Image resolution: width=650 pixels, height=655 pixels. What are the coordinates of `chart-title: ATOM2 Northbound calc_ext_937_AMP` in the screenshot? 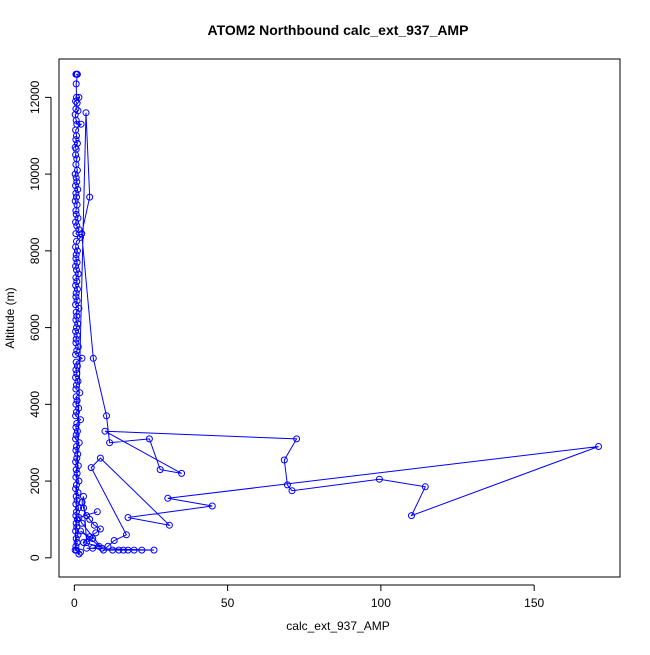 It's located at (338, 30).